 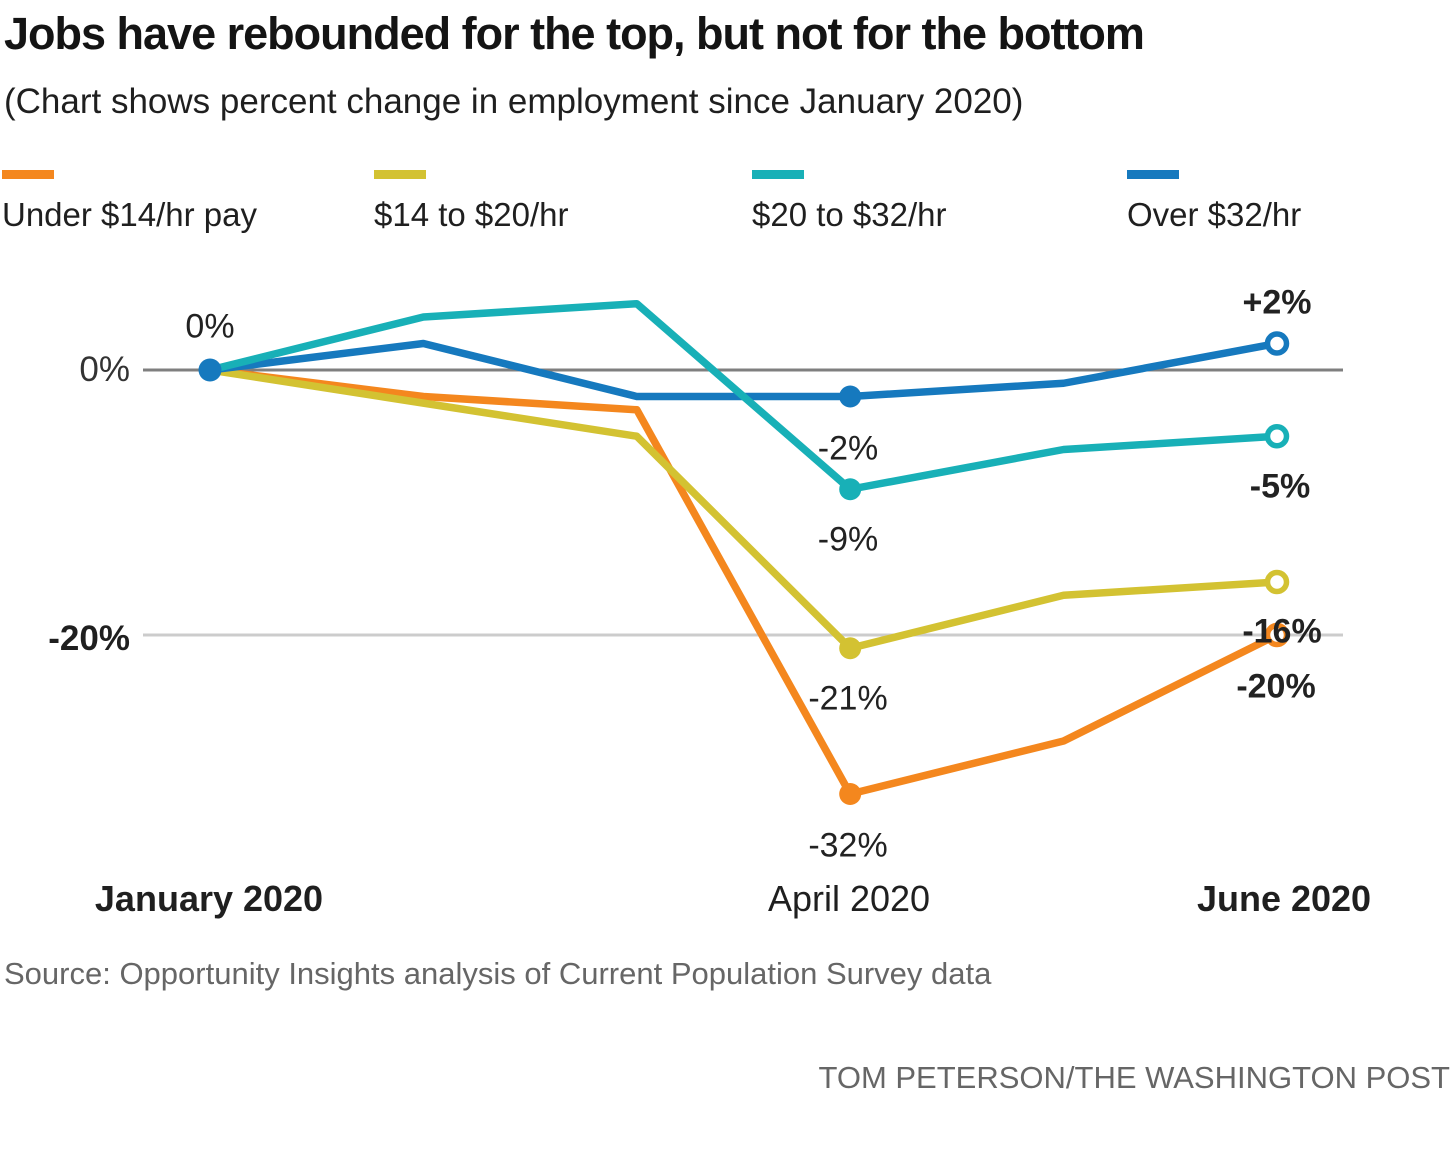 What do you see at coordinates (210, 326) in the screenshot?
I see `point-label-jan-zero: 0%` at bounding box center [210, 326].